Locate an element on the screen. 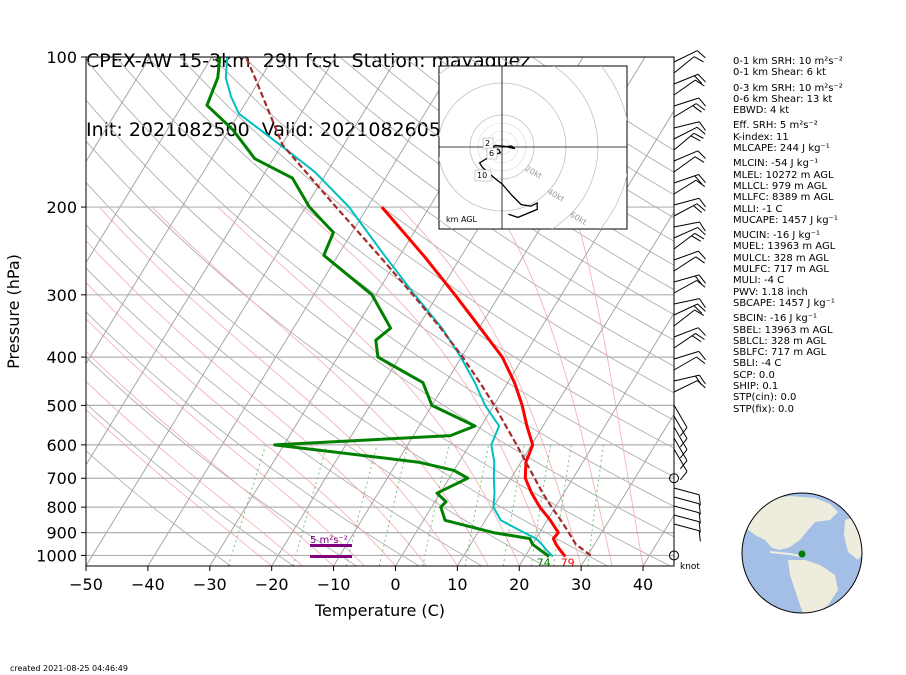  y-tick-label: 300 is located at coordinates (61, 295).